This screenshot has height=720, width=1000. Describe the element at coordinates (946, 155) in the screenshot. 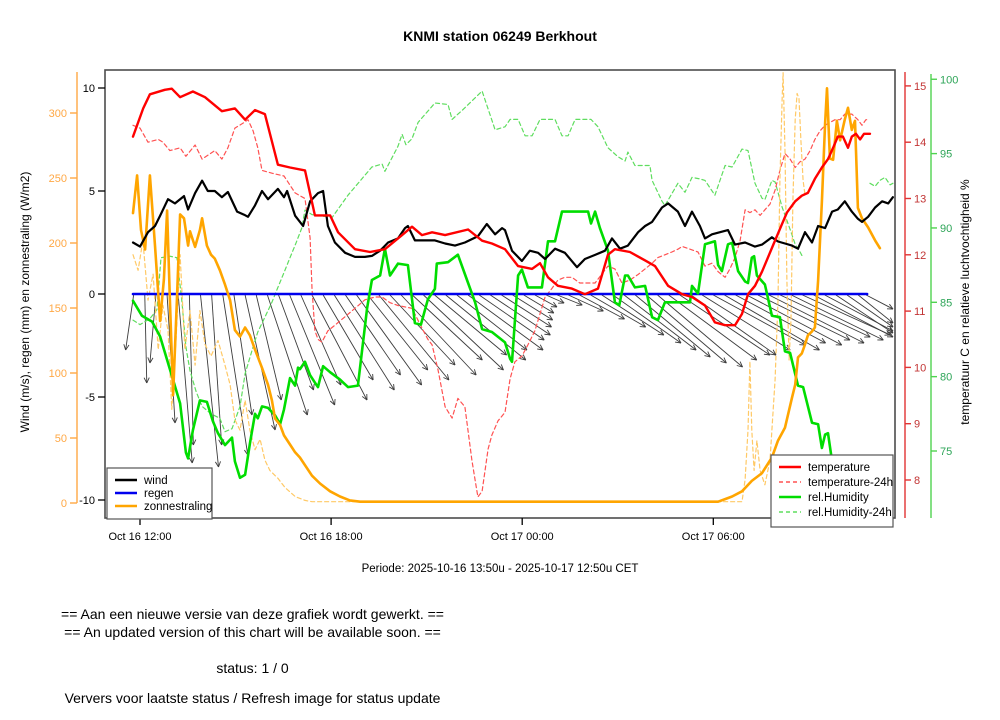

I see `humidity-tick-label: 95` at that location.